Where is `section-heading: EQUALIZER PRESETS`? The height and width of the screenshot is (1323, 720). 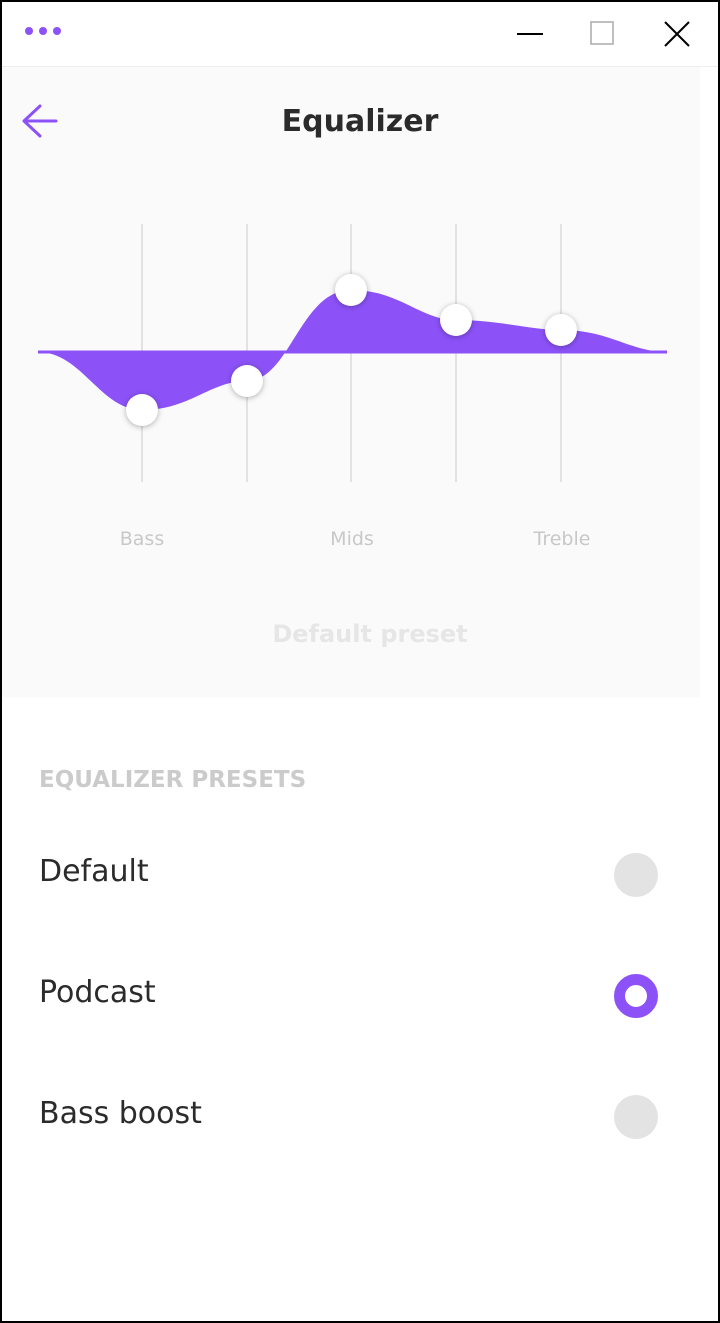 section-heading: EQUALIZER PRESETS is located at coordinates (173, 780).